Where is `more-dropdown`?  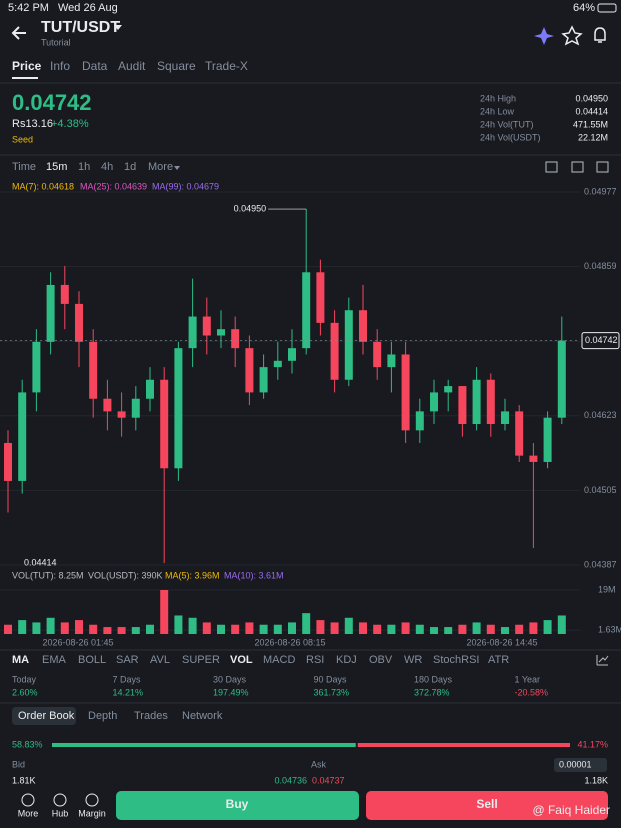
more-dropdown is located at coordinates (177, 168).